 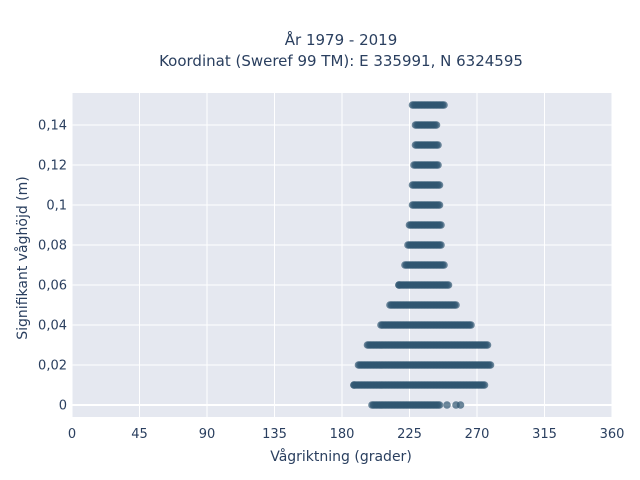 What do you see at coordinates (422, 255) in the screenshot?
I see `data-points` at bounding box center [422, 255].